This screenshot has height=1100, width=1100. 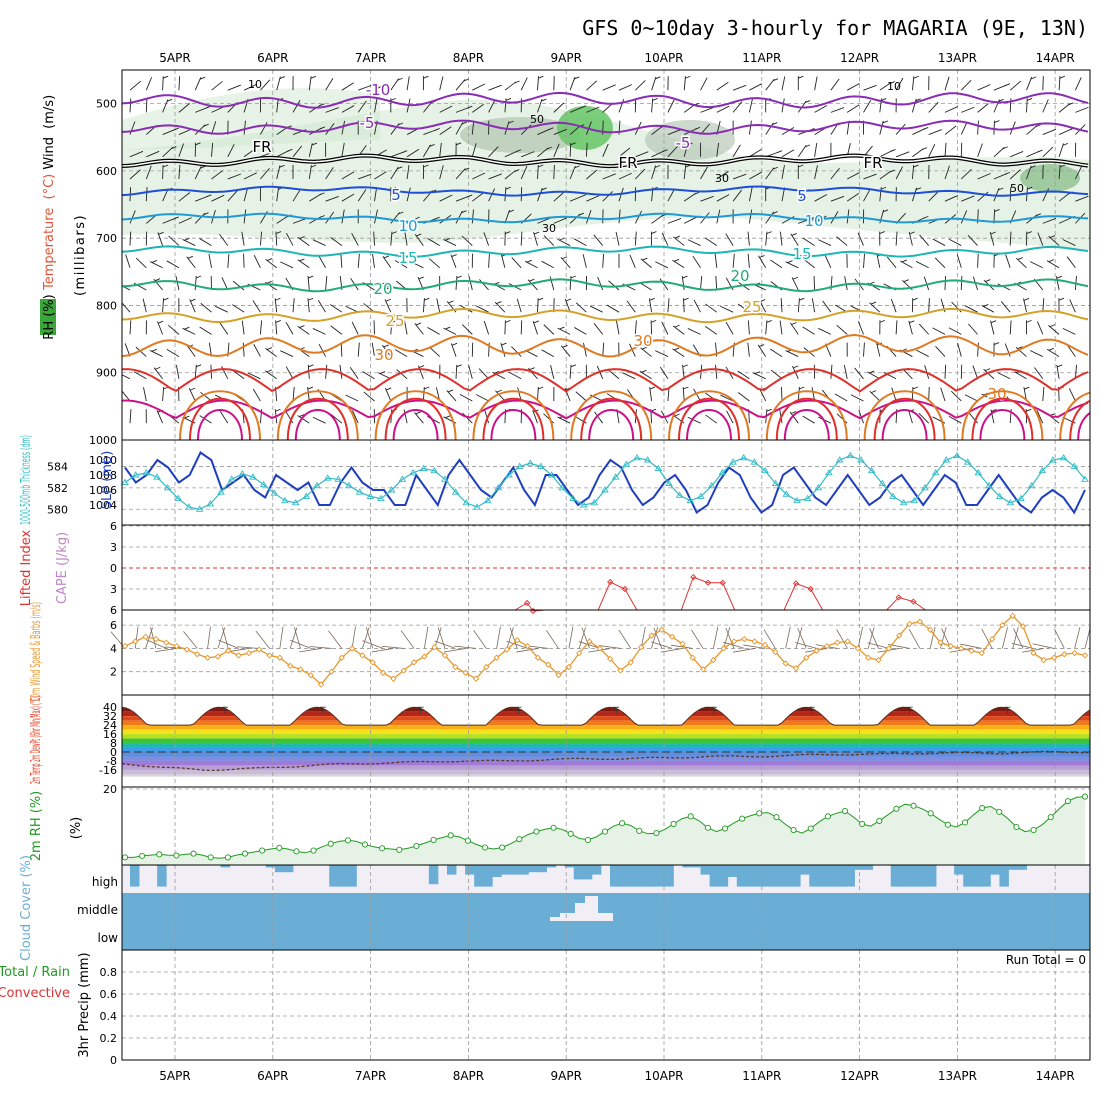 What do you see at coordinates (859, 1076) in the screenshot?
I see `date-tick-bottom: 12APR` at bounding box center [859, 1076].